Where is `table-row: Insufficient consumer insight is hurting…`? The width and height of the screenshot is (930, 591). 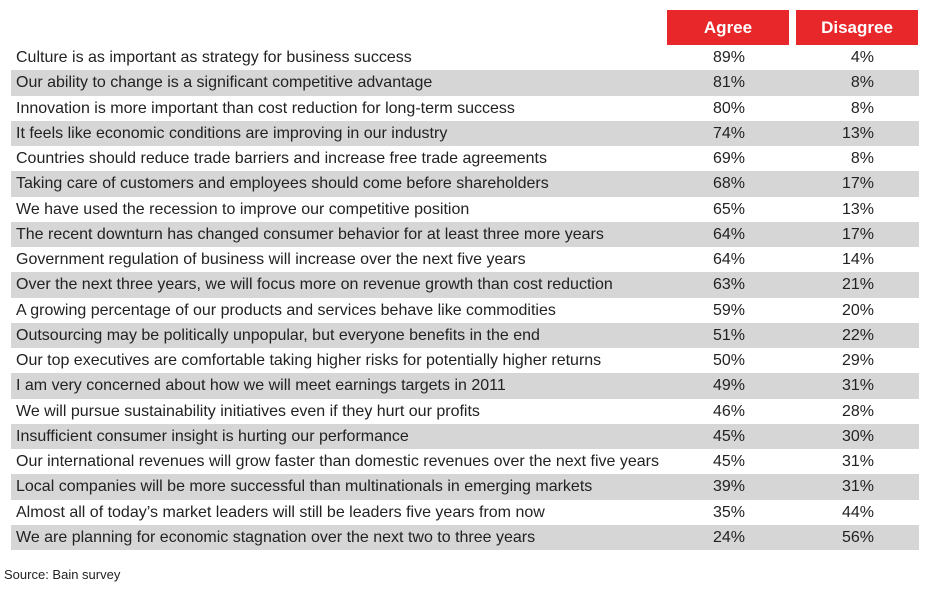
table-row: Insufficient consumer insight is hurting… is located at coordinates (465, 436).